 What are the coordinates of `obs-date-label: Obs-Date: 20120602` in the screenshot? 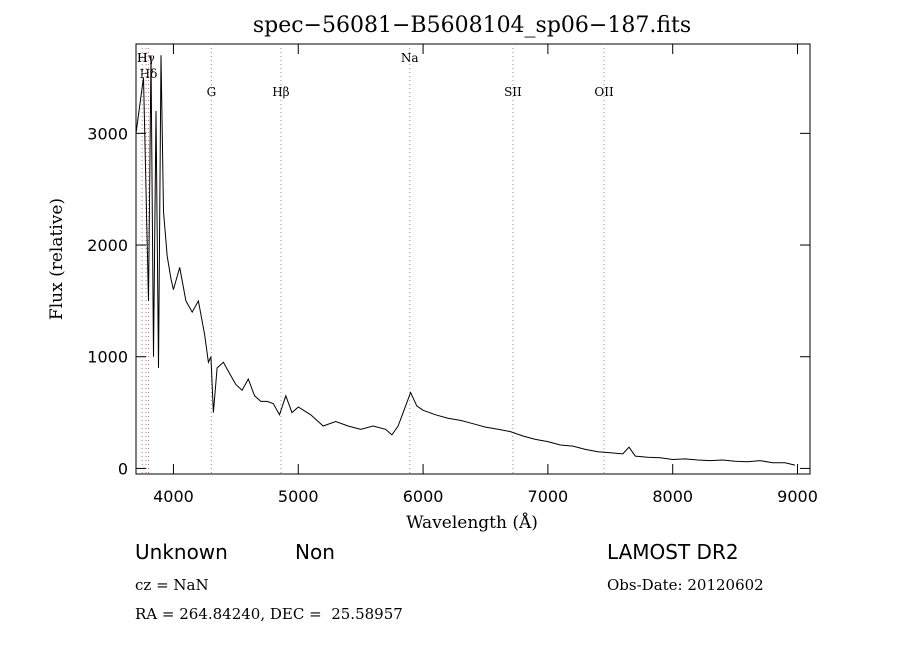 It's located at (685, 585).